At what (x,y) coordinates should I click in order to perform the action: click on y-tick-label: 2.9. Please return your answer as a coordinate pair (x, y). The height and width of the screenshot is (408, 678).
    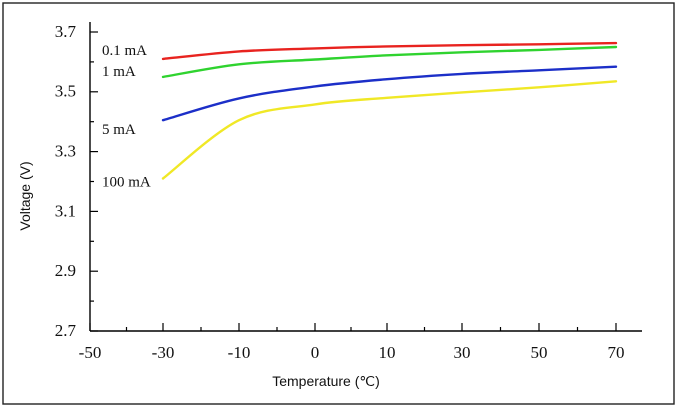
    Looking at the image, I should click on (65, 270).